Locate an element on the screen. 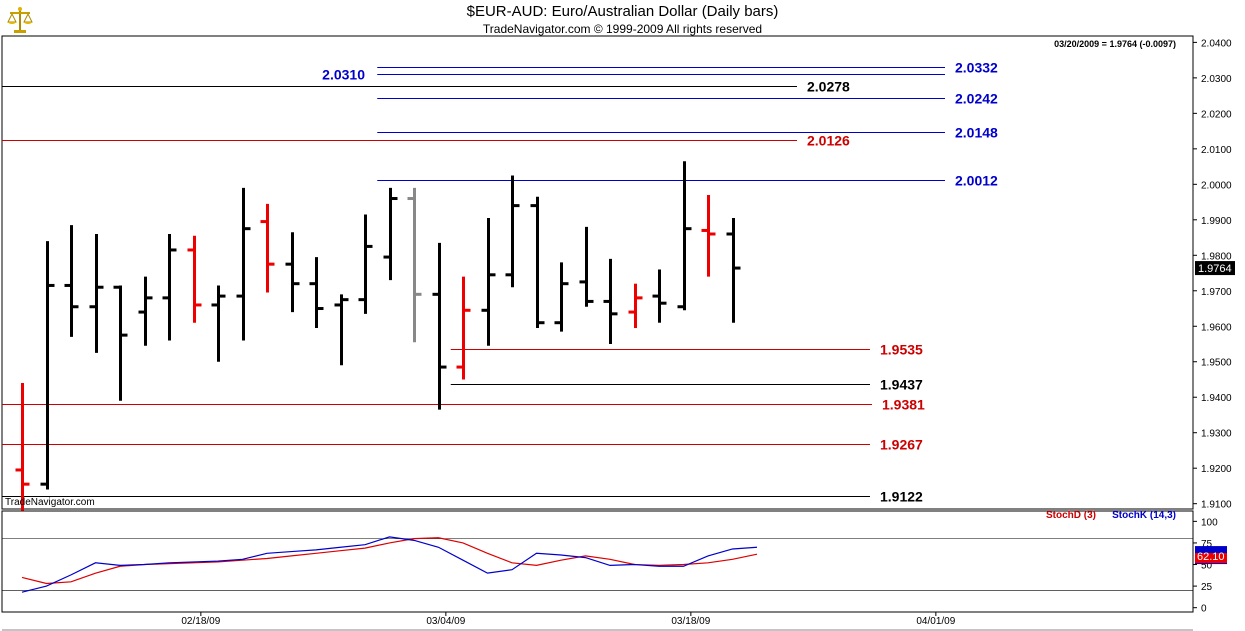  date-tick-label: 03/04/09 is located at coordinates (445, 621).